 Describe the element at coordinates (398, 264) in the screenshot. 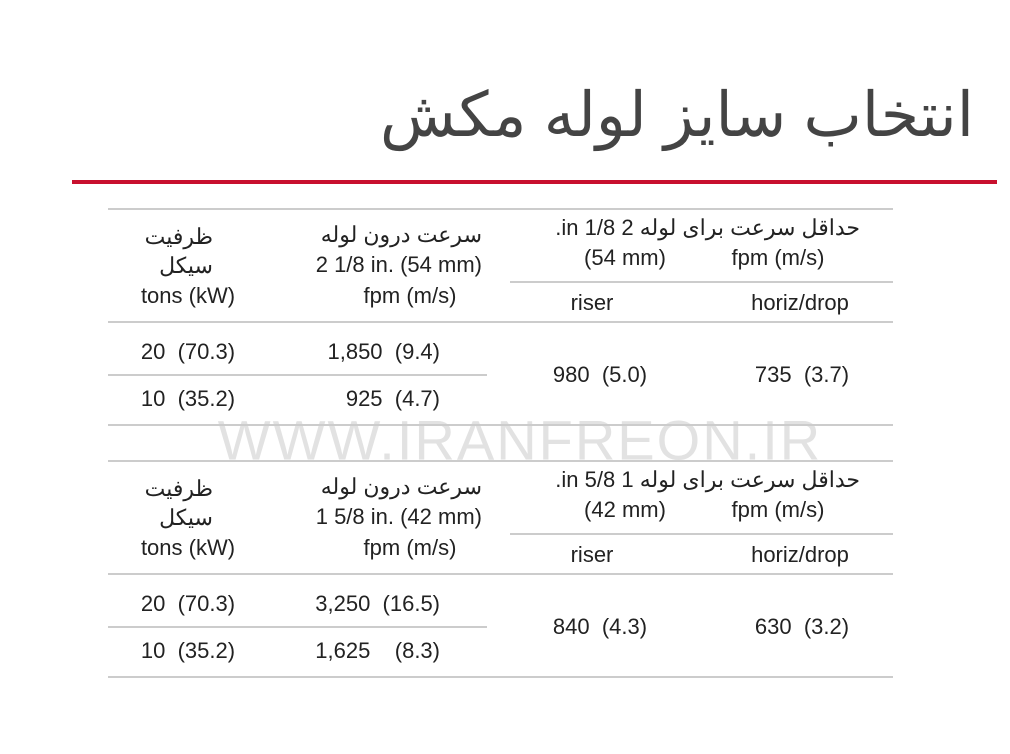

I see `velocity-size: 2 1/8 in. (54 mm)` at that location.